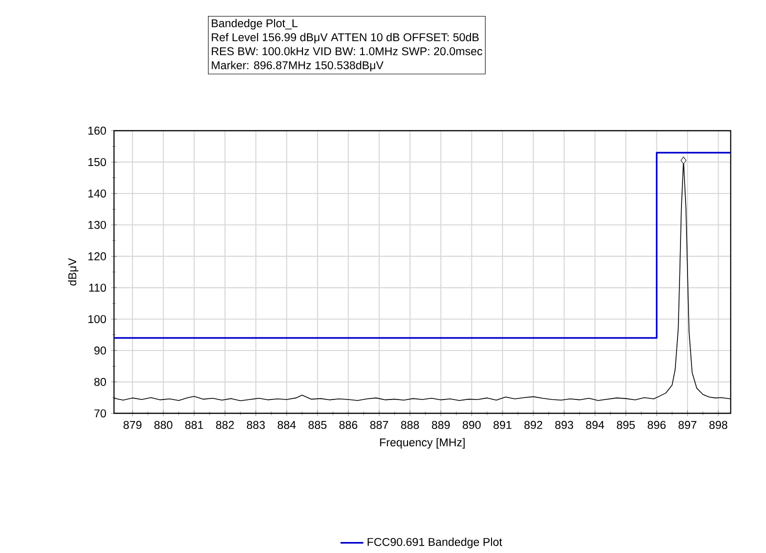 The height and width of the screenshot is (553, 766). What do you see at coordinates (97, 288) in the screenshot?
I see `y-tick-label: 110` at bounding box center [97, 288].